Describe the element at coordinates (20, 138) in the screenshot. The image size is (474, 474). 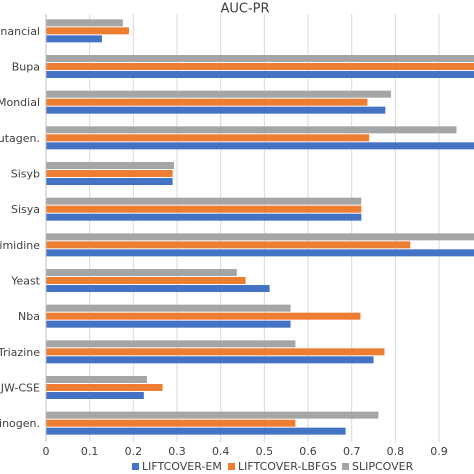
I see `y-tick-label: utagen.` at that location.